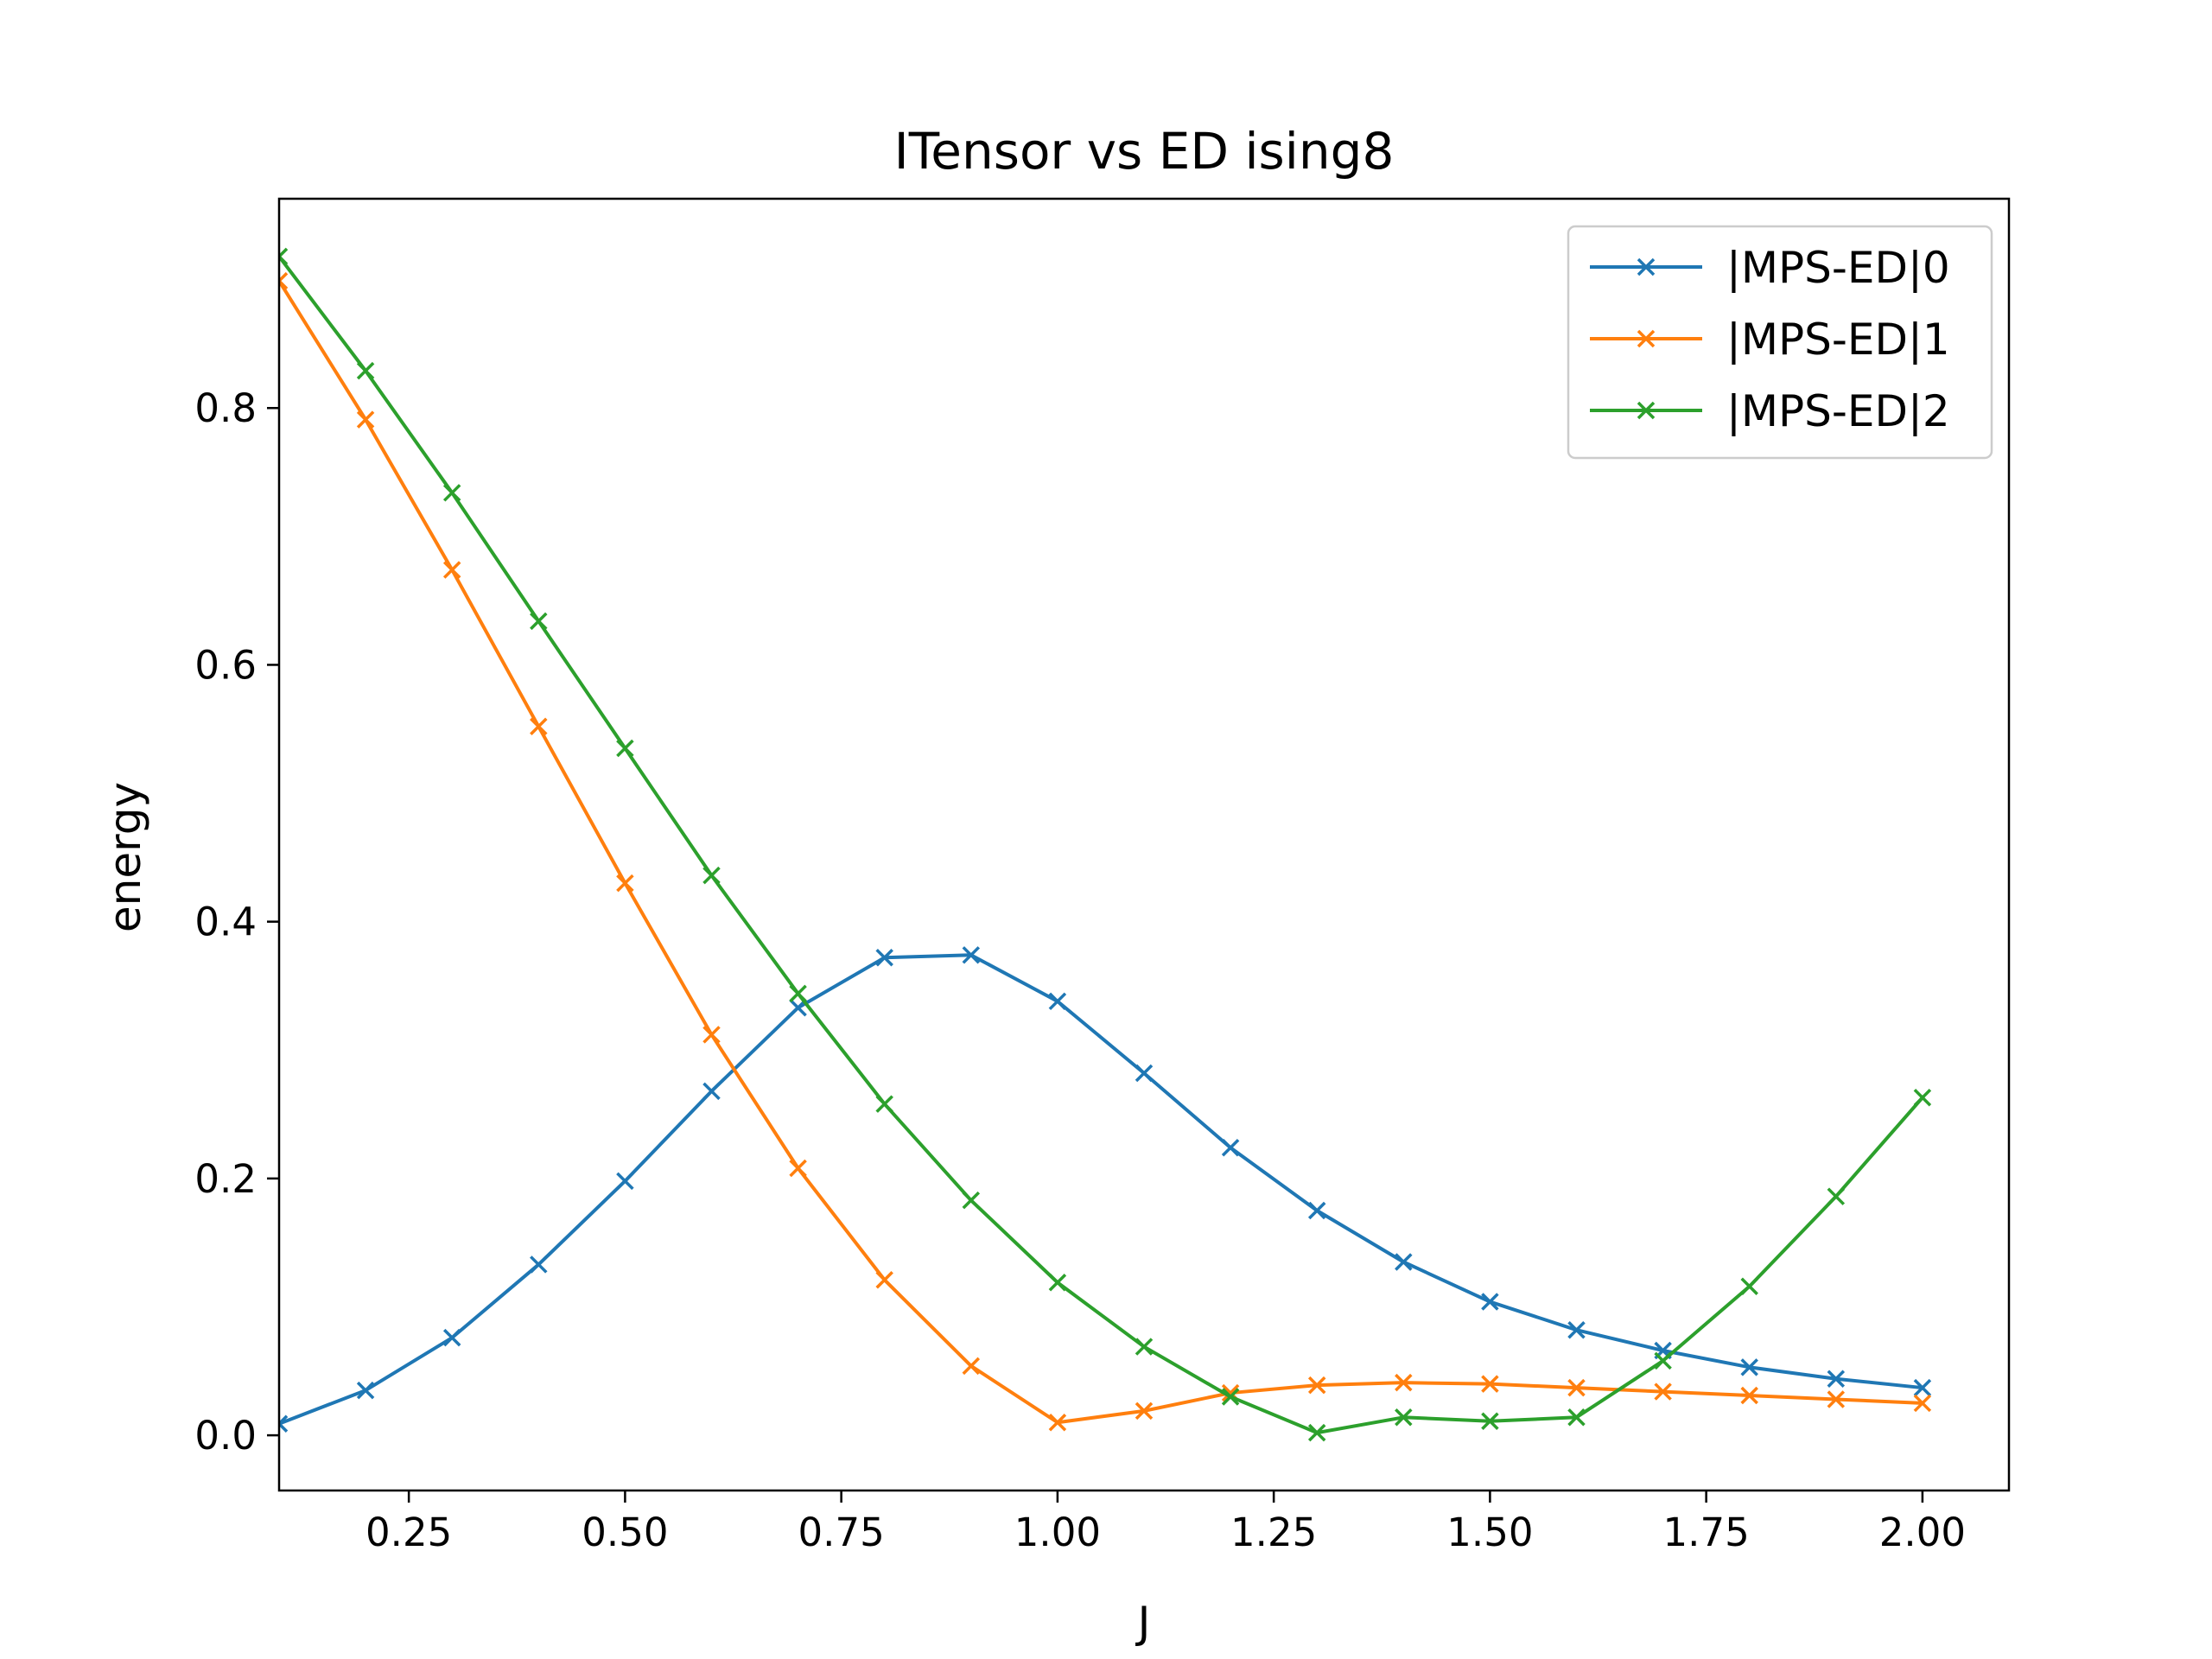  What do you see at coordinates (1489, 1532) in the screenshot?
I see `x-tick-label-5: 1.50` at bounding box center [1489, 1532].